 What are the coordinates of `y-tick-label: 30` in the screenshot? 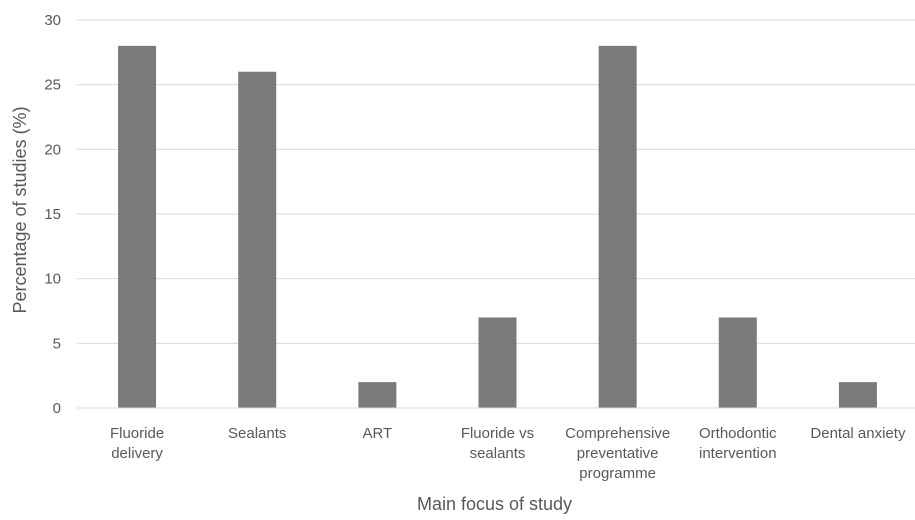 It's located at (52, 20).